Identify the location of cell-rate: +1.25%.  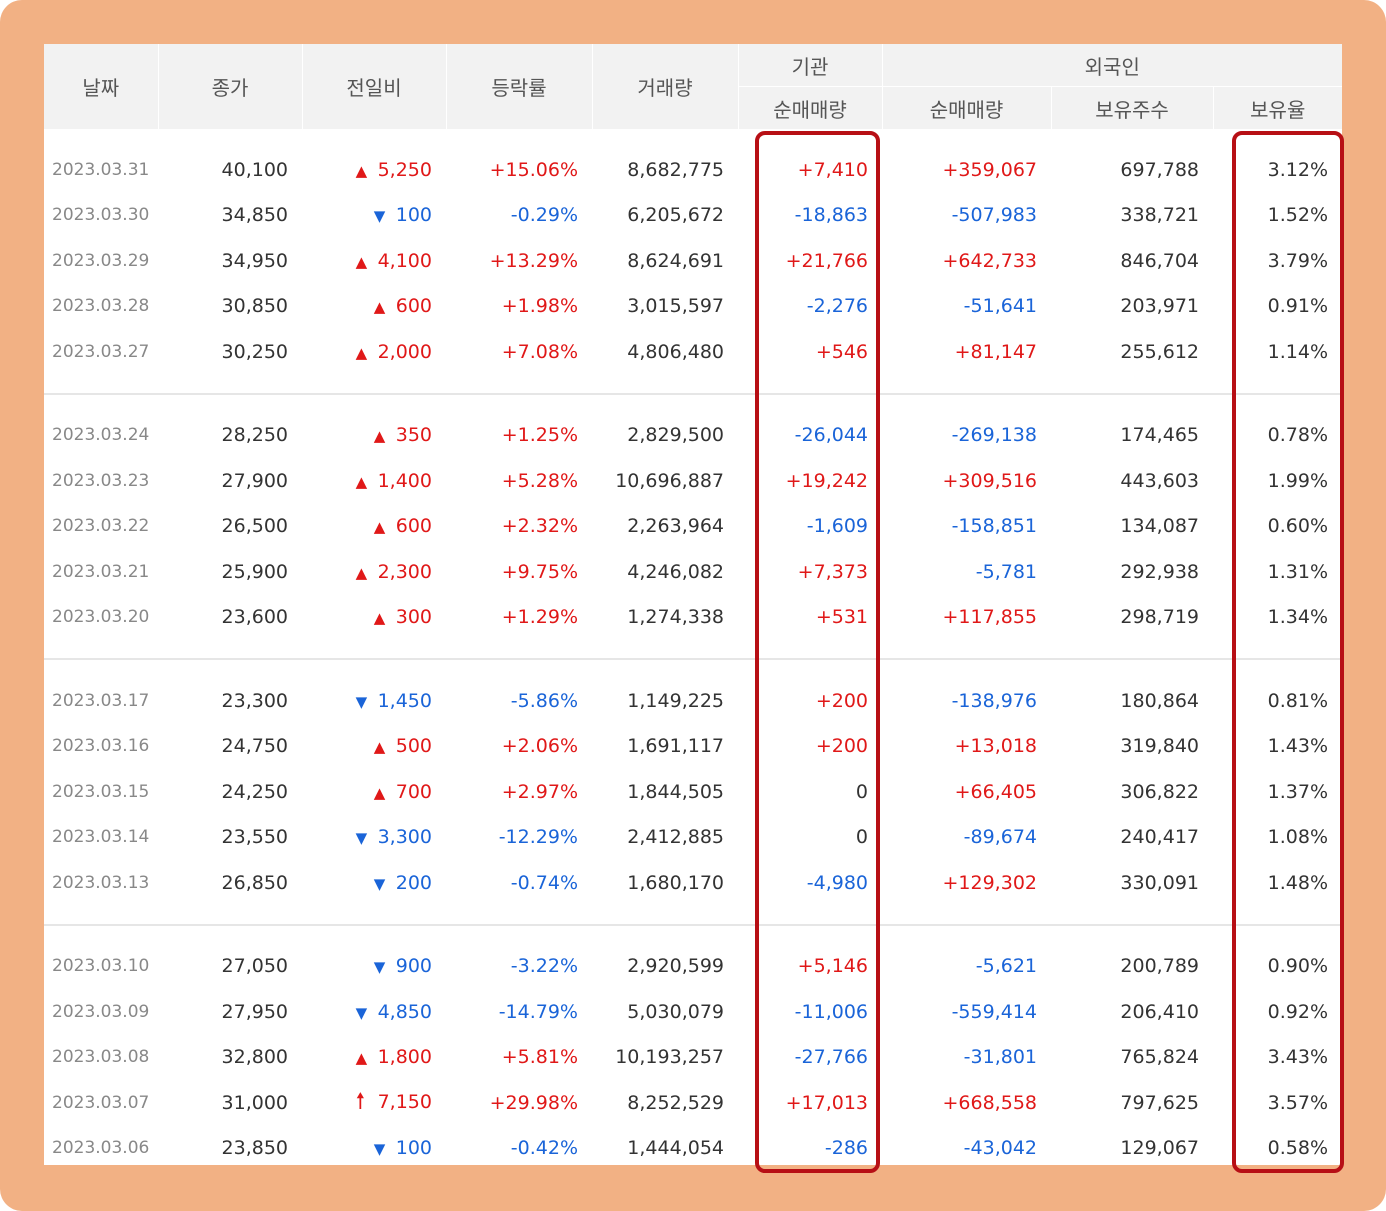
(539, 435).